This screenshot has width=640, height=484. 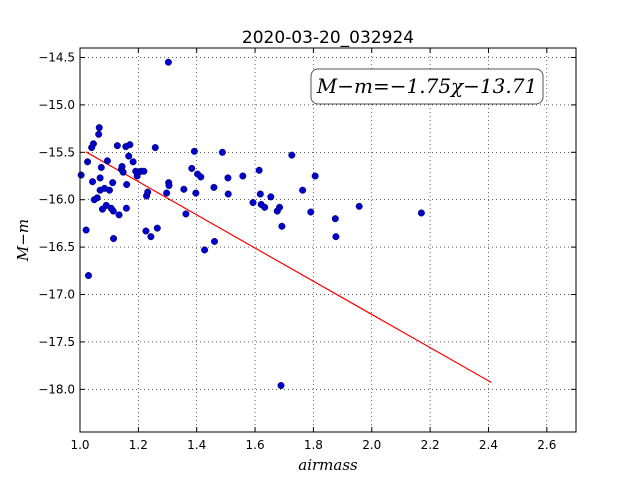 I want to click on x-tick-label: 2.0, so click(x=371, y=445).